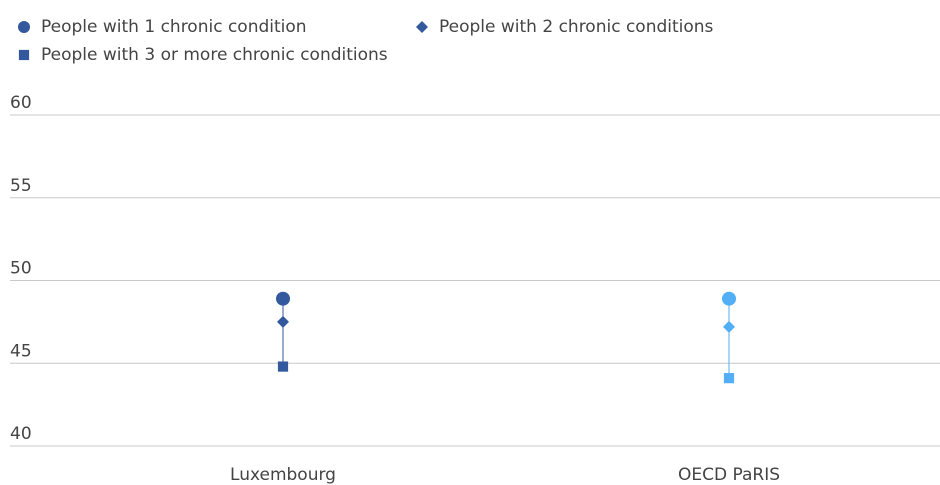  What do you see at coordinates (174, 27) in the screenshot?
I see `legend-label: People with 1 chronic condition` at bounding box center [174, 27].